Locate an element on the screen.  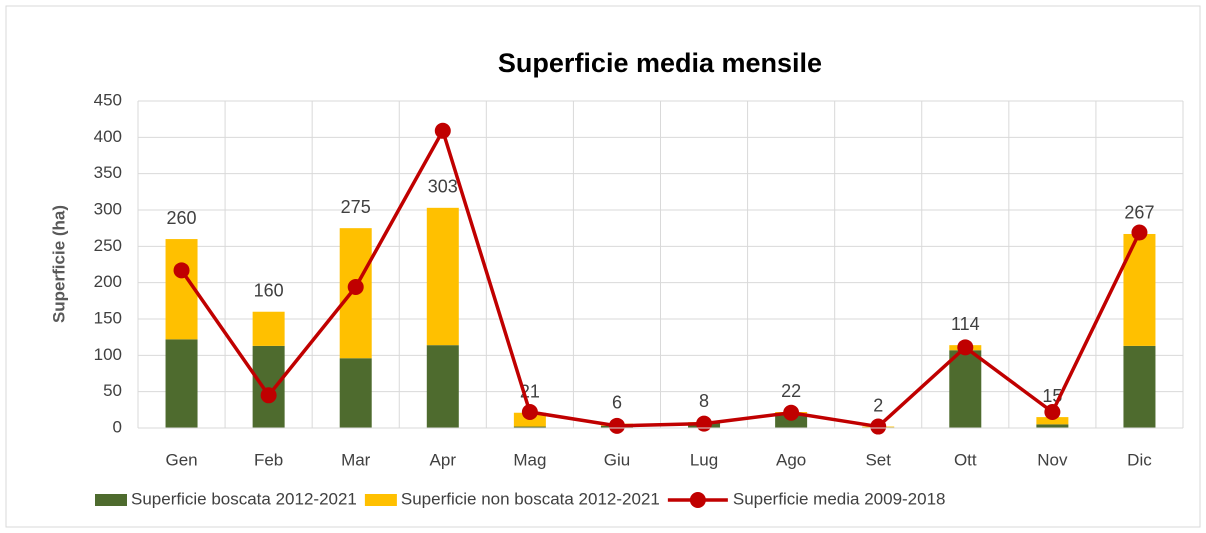
total-label: 8 is located at coordinates (704, 401).